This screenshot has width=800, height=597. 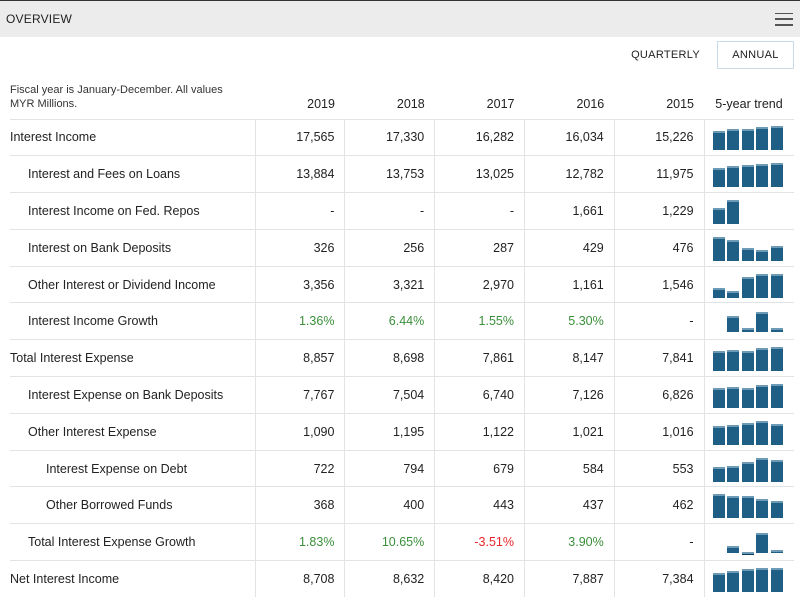 What do you see at coordinates (300, 247) in the screenshot?
I see `value-cell-2019: 326` at bounding box center [300, 247].